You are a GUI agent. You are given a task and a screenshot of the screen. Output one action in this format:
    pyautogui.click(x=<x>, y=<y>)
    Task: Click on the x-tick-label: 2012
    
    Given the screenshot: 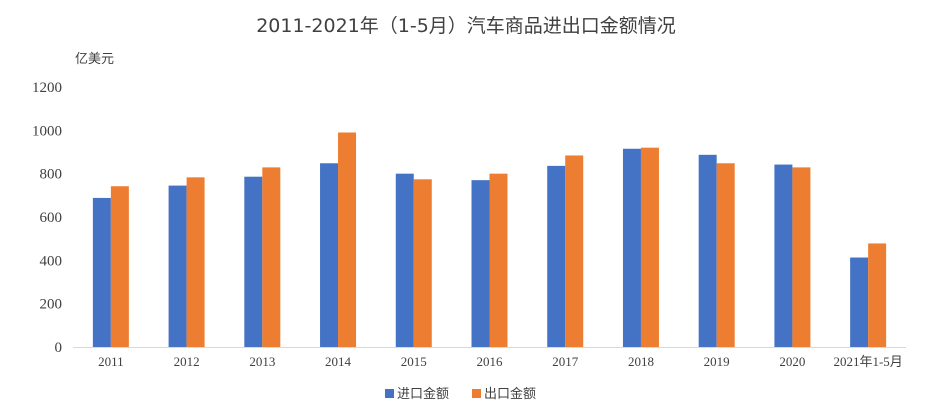 What is the action you would take?
    pyautogui.click(x=187, y=361)
    